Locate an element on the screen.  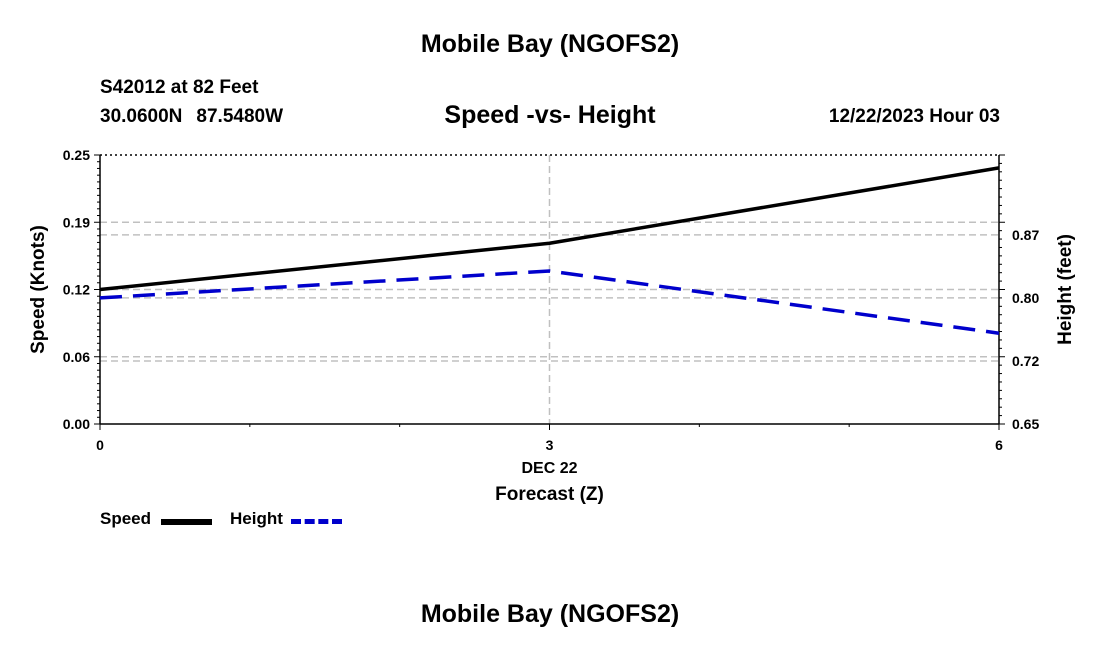
latitude: 30.0600N is located at coordinates (141, 116).